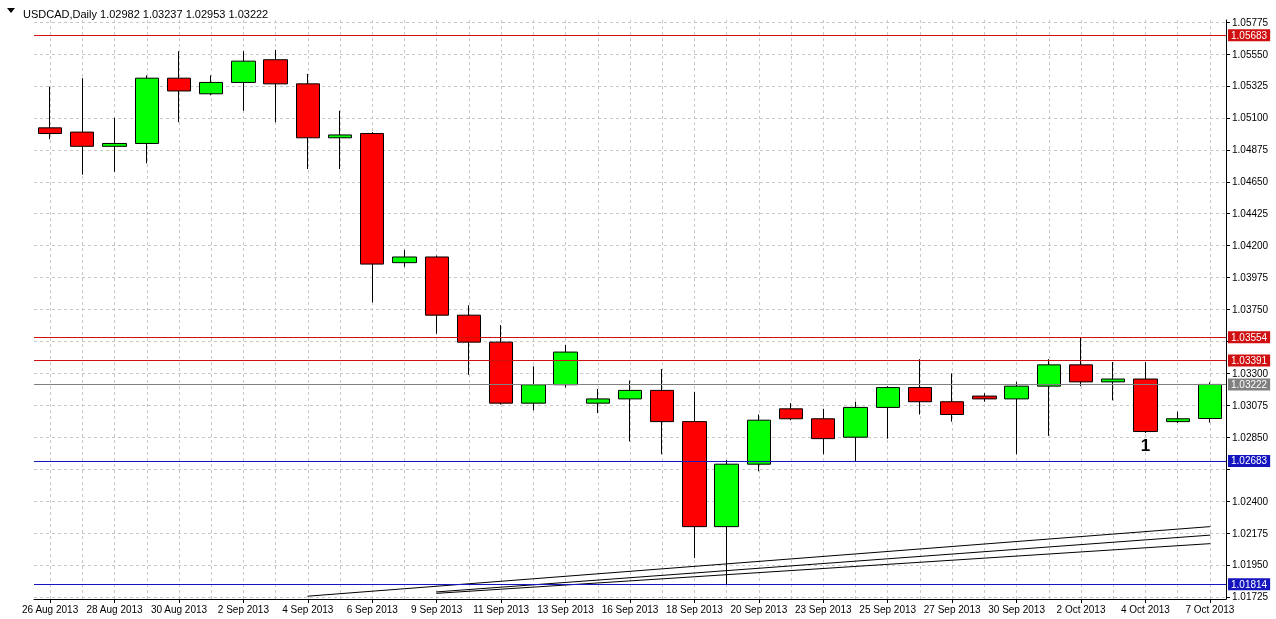  Describe the element at coordinates (115, 609) in the screenshot. I see `x-tick-label: 28 Aug 2013` at that location.